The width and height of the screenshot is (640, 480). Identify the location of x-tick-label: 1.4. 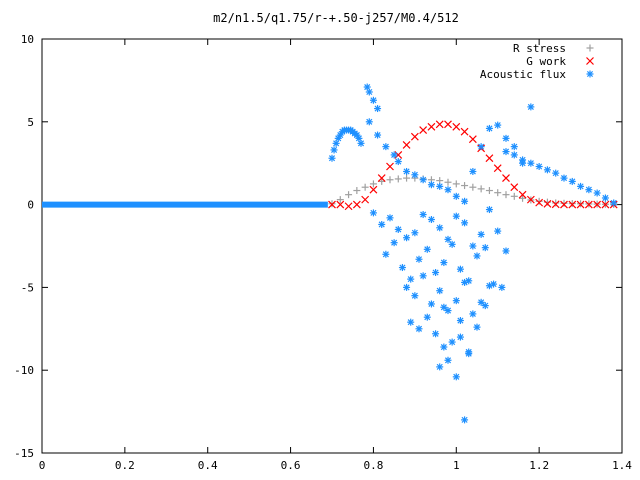
(622, 465).